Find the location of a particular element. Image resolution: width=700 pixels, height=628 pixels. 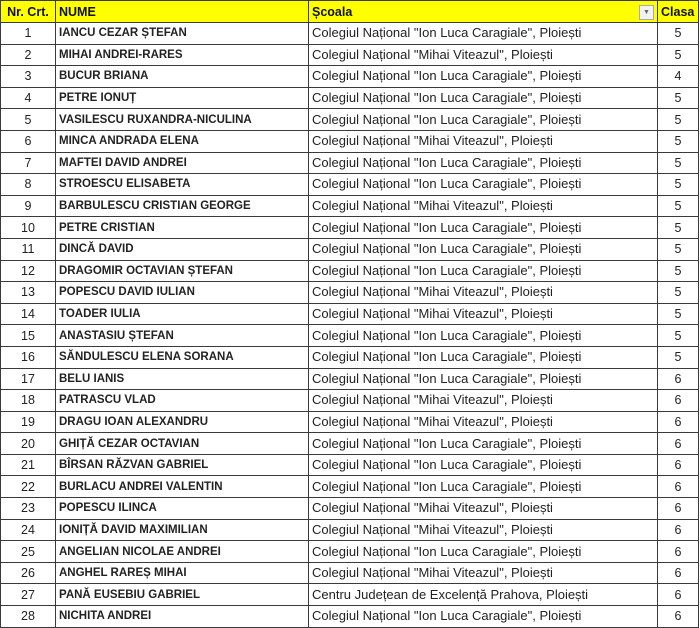

cell-nr: 25 is located at coordinates (28, 551).